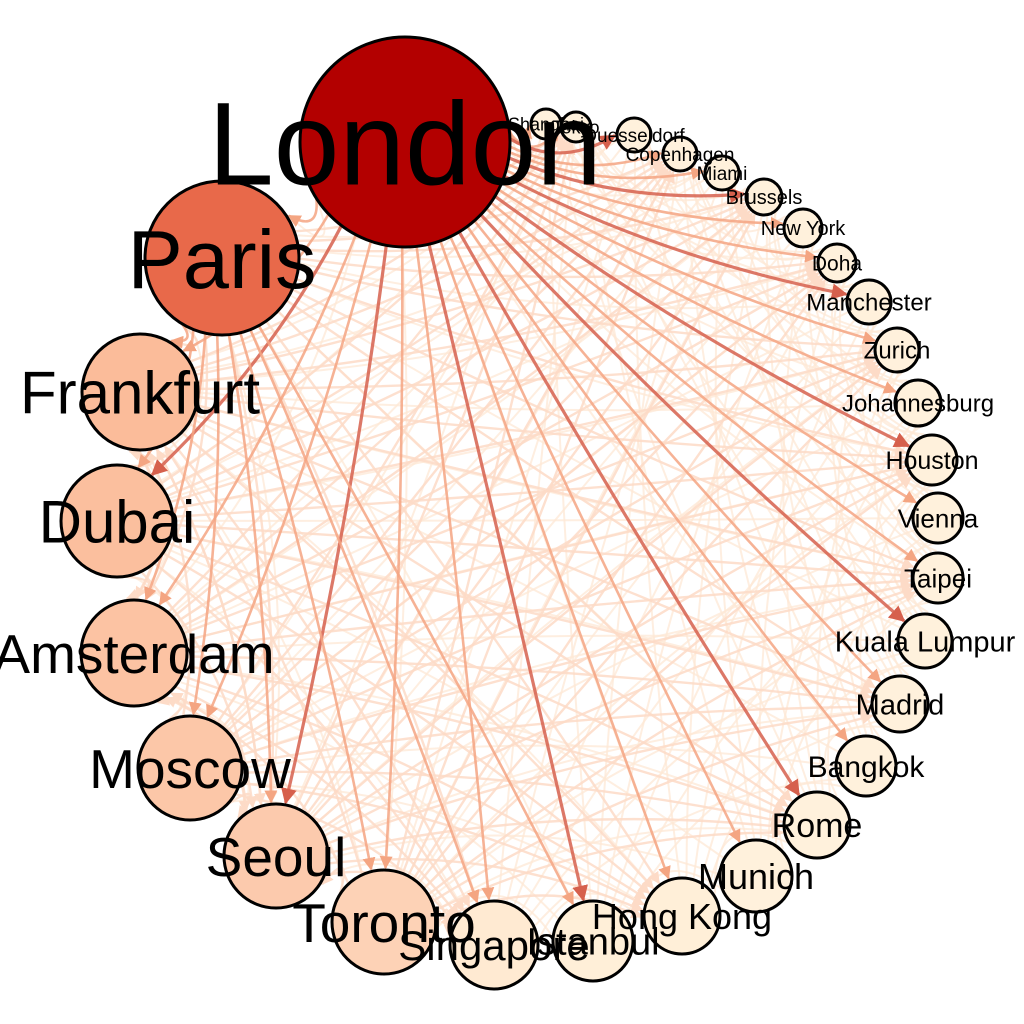 The height and width of the screenshot is (1024, 1024). I want to click on edge-brussels-to-taipei, so click(849, 384).